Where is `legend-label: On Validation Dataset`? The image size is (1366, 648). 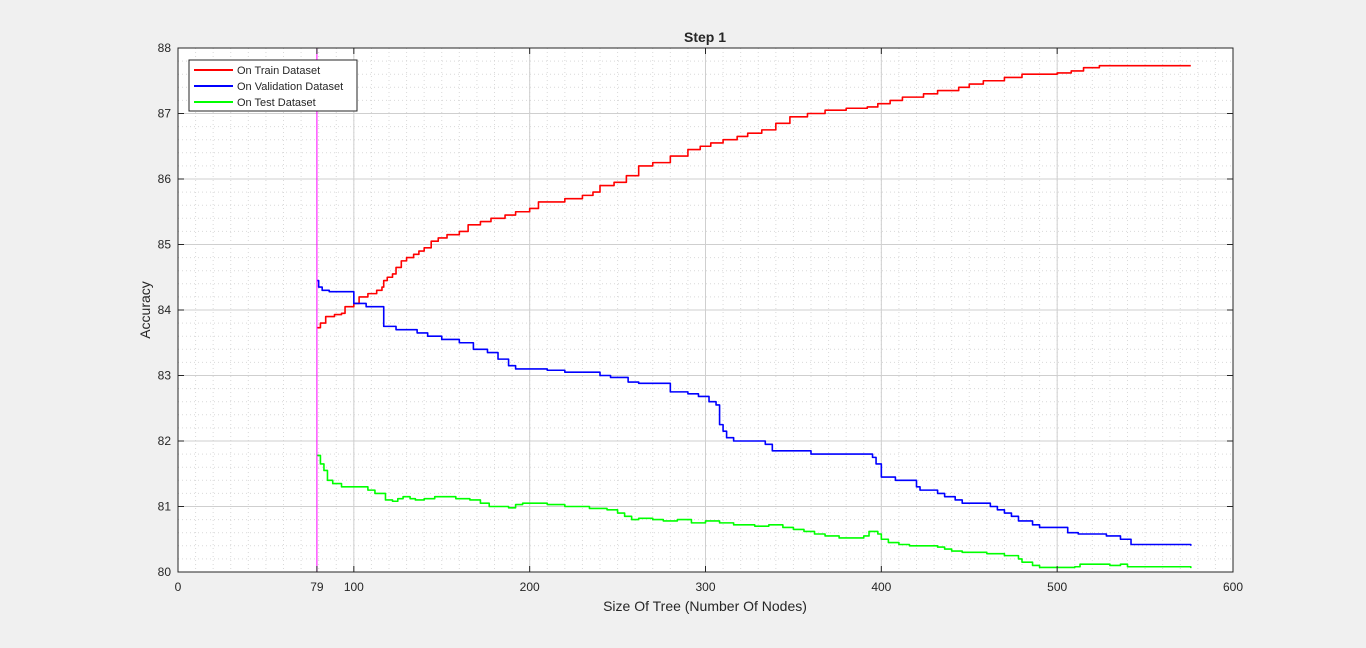
legend-label: On Validation Dataset is located at coordinates (290, 87).